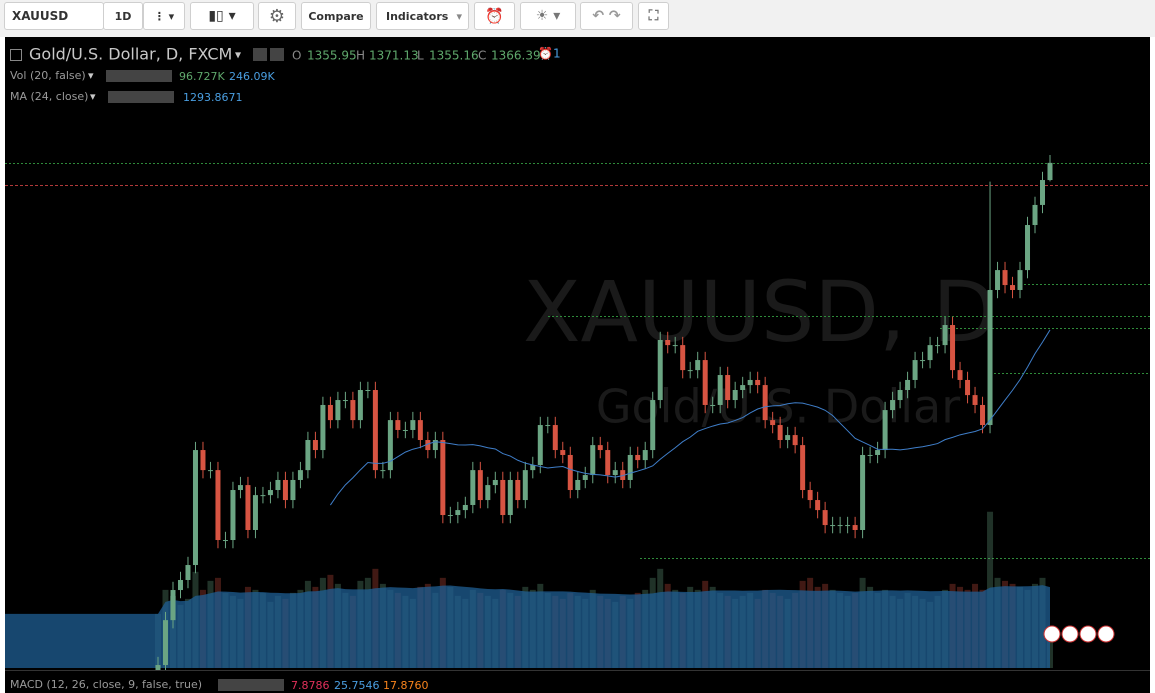 This screenshot has width=1155, height=693. Describe the element at coordinates (557, 54) in the screenshot. I see `alert-count: 1` at that location.